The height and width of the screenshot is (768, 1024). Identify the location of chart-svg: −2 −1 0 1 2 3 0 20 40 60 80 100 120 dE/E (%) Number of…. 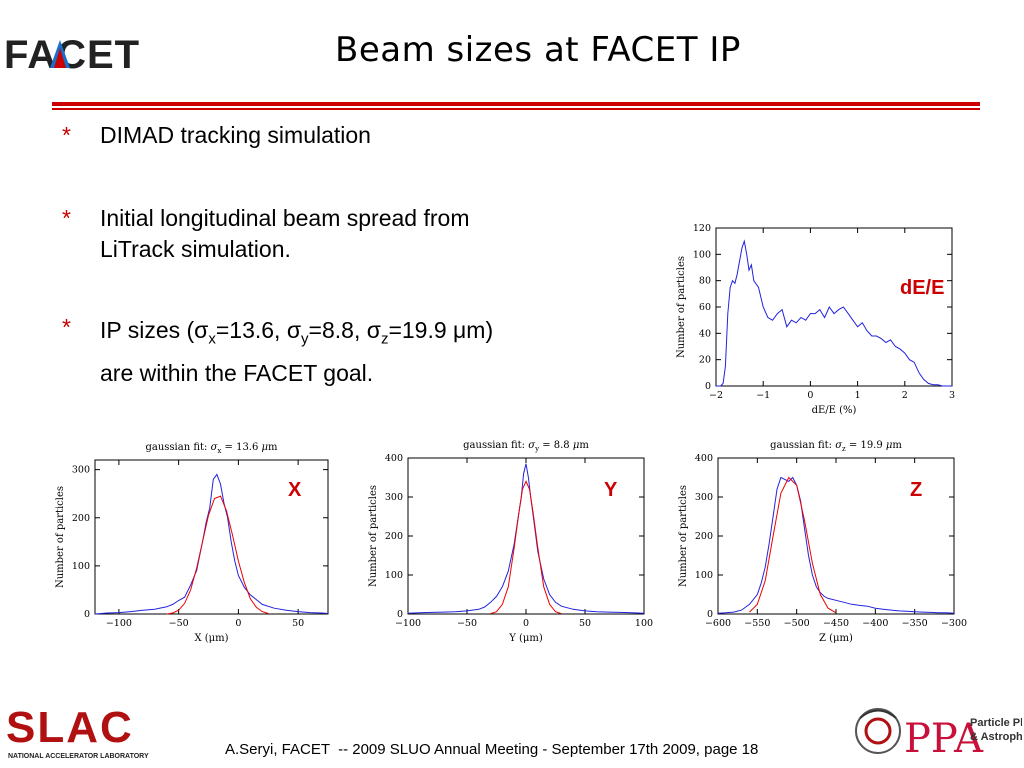
(815, 319).